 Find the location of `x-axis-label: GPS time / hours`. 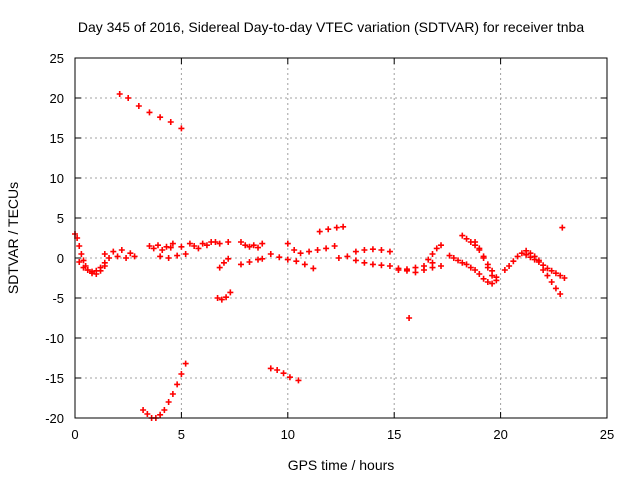

x-axis-label: GPS time / hours is located at coordinates (341, 465).